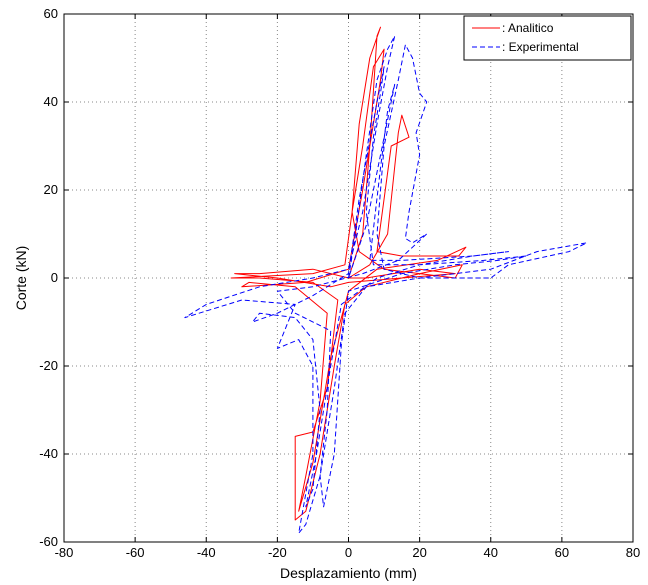  What do you see at coordinates (21, 278) in the screenshot?
I see `y-axis-label: Corte (kN)` at bounding box center [21, 278].